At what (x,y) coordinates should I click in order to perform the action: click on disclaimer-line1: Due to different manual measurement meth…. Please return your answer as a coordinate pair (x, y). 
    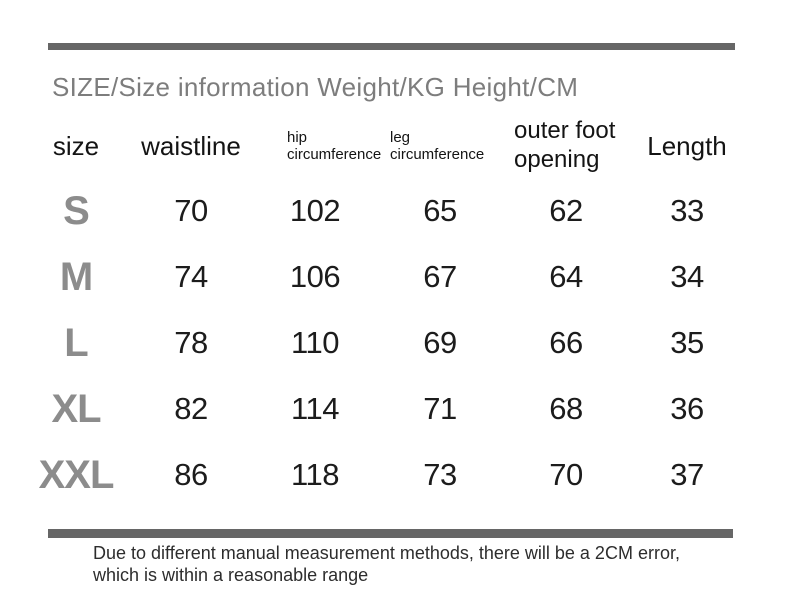
    Looking at the image, I should click on (386, 553).